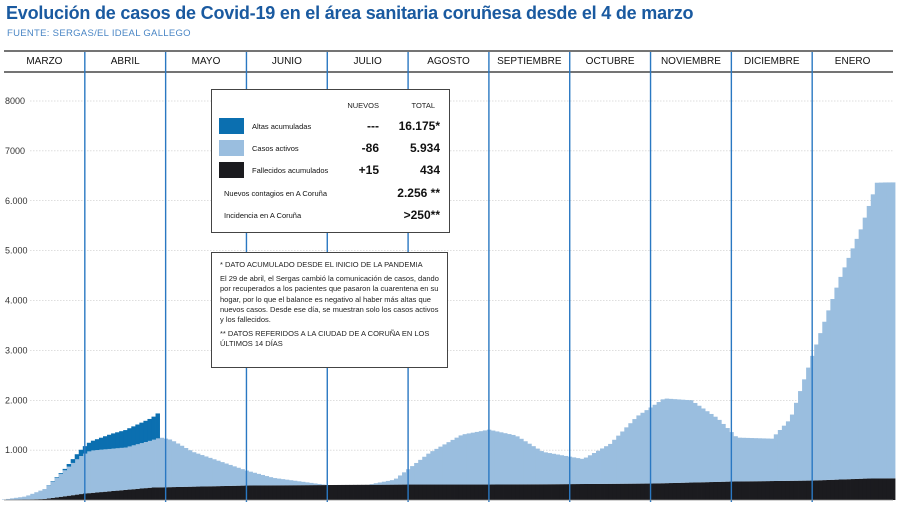 The image size is (900, 510). I want to click on month-label-1: ABRIL, so click(125, 61).